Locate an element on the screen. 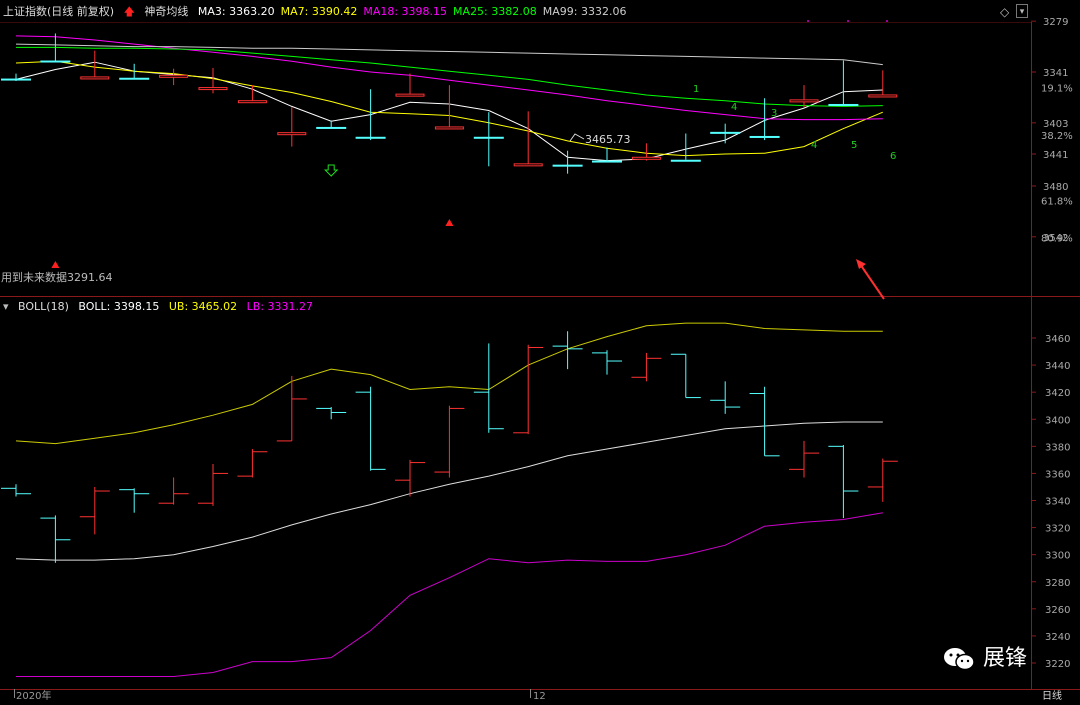  boll-tick-label: 3360 is located at coordinates (1057, 474).